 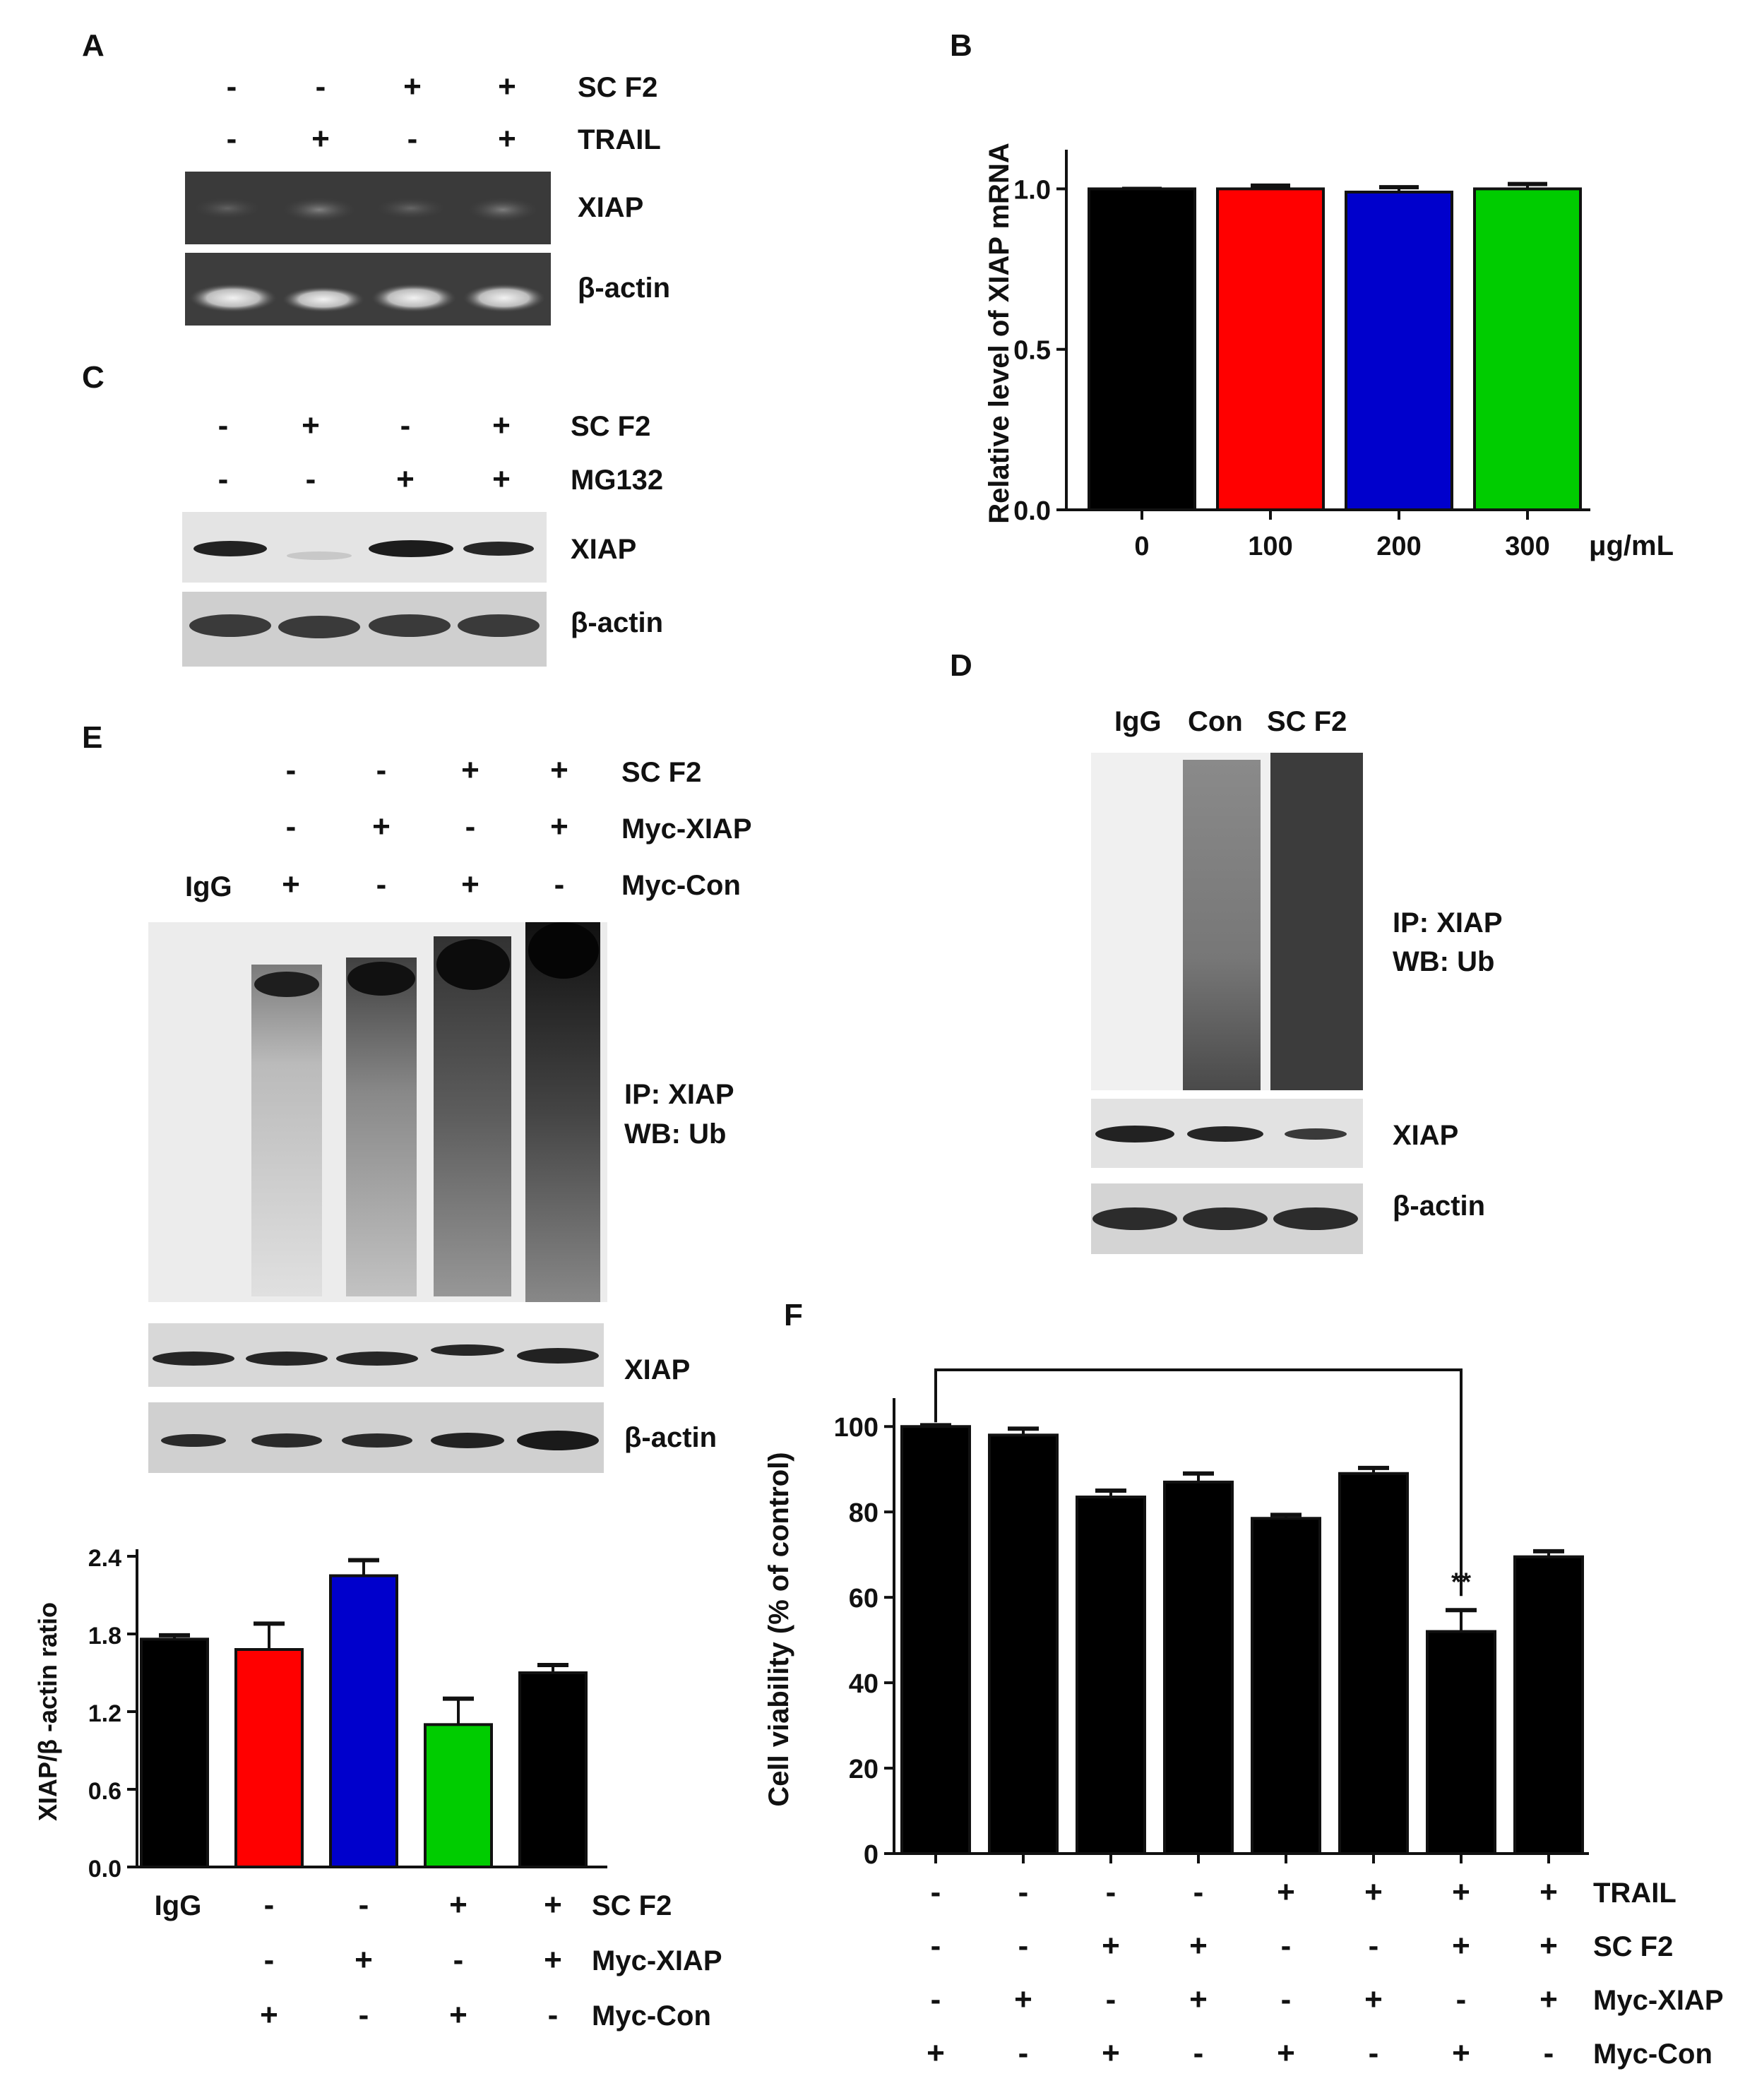 What do you see at coordinates (1215, 721) in the screenshot?
I see `lane-label: Con` at bounding box center [1215, 721].